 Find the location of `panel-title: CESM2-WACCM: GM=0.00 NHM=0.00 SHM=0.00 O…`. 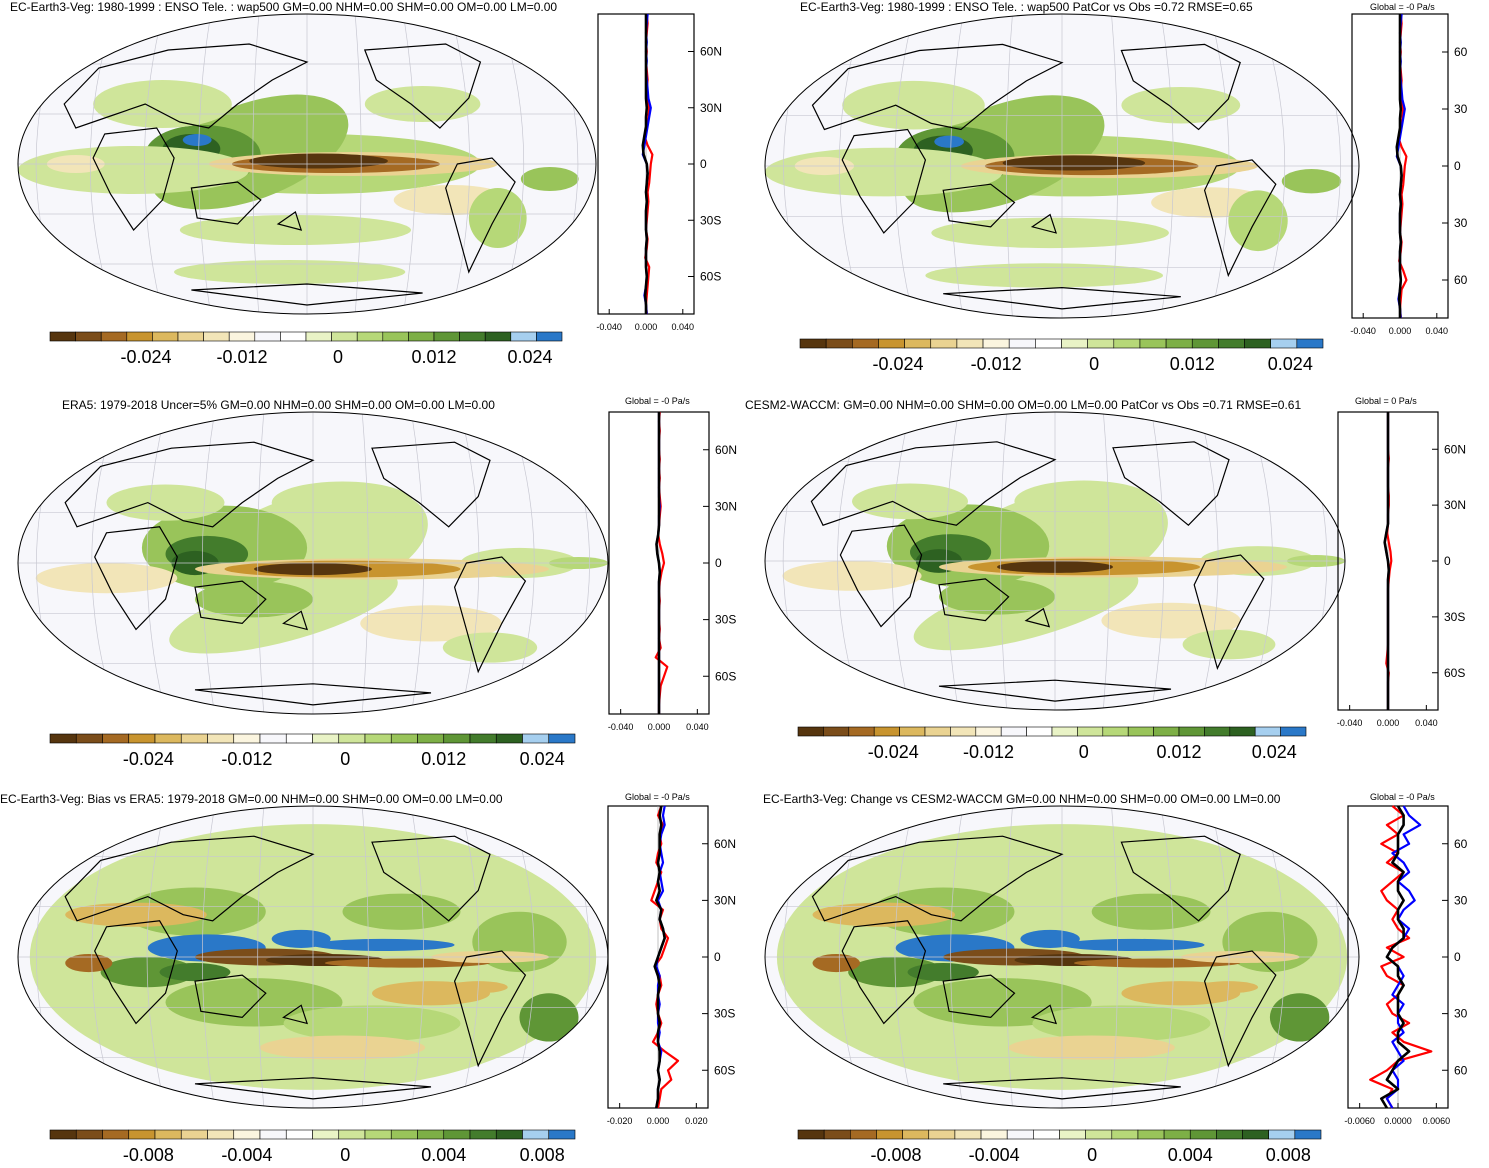

panel-title: CESM2-WACCM: GM=0.00 NHM=0.00 SHM=0.00 O… is located at coordinates (1023, 405).